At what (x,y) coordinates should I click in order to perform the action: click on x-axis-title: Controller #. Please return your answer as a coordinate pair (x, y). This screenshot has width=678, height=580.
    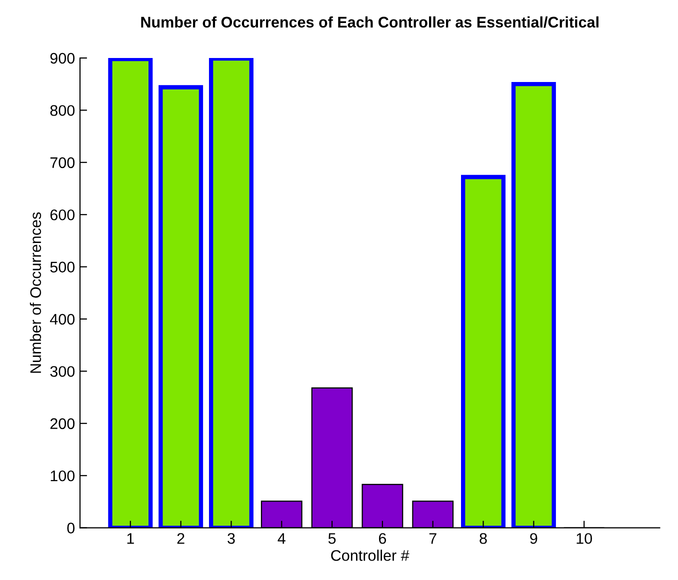
    Looking at the image, I should click on (370, 555).